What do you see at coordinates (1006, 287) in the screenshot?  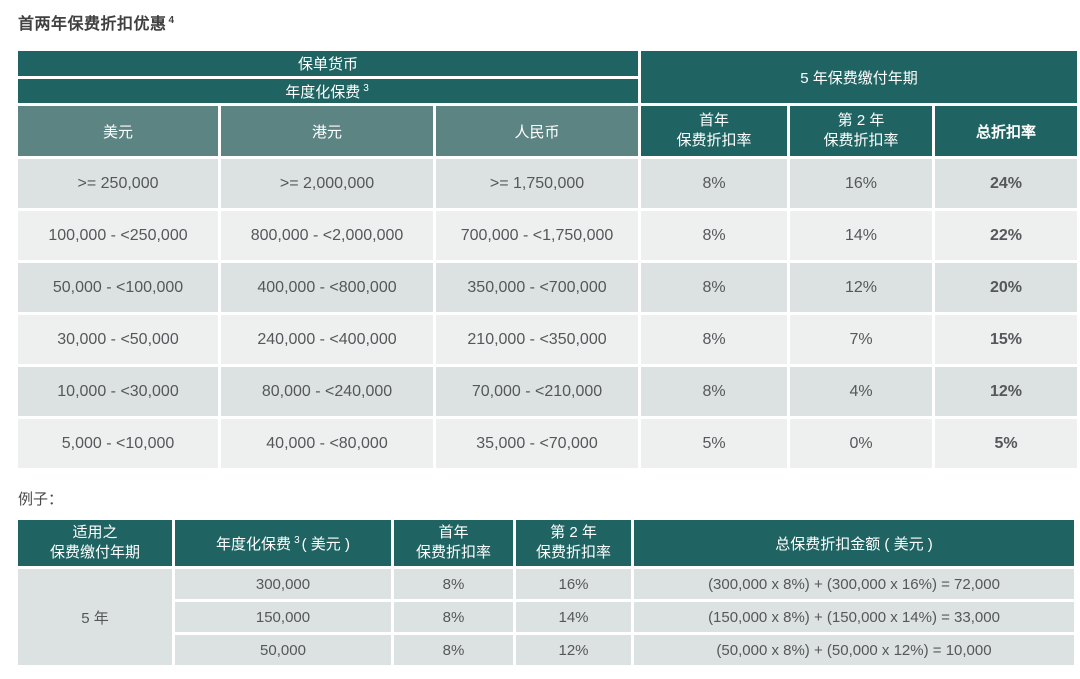 I see `cell-total-rate: 20%` at bounding box center [1006, 287].